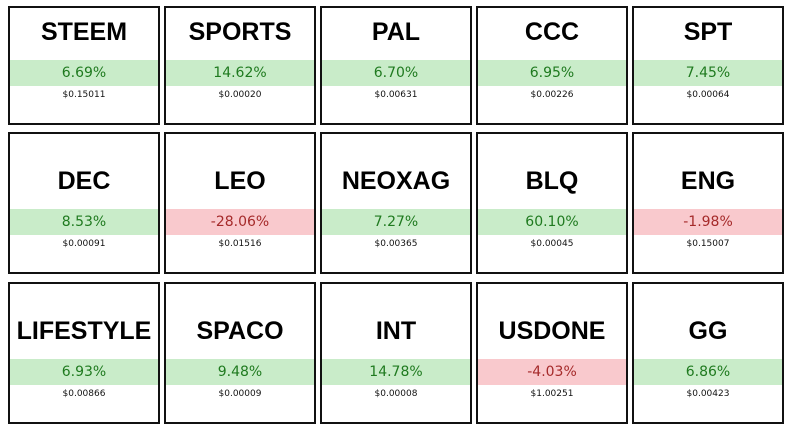  What do you see at coordinates (396, 244) in the screenshot?
I see `token-price: $0.00365` at bounding box center [396, 244].